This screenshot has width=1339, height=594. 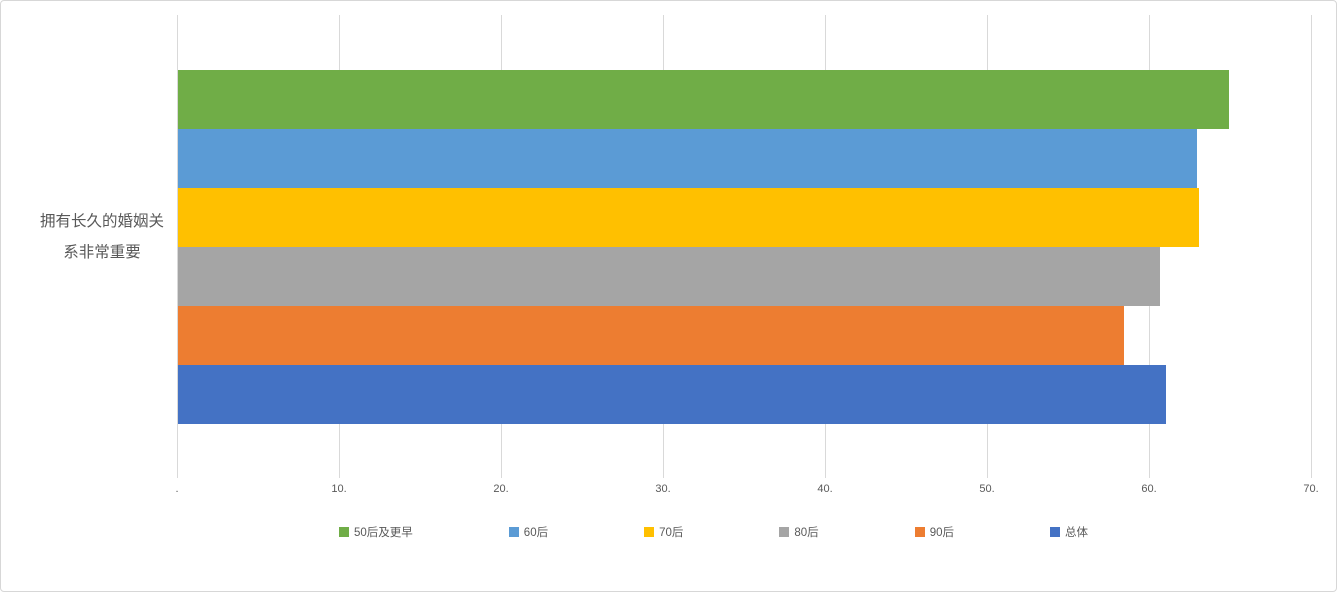 I want to click on legend-item-0: 50后及更早, so click(x=376, y=532).